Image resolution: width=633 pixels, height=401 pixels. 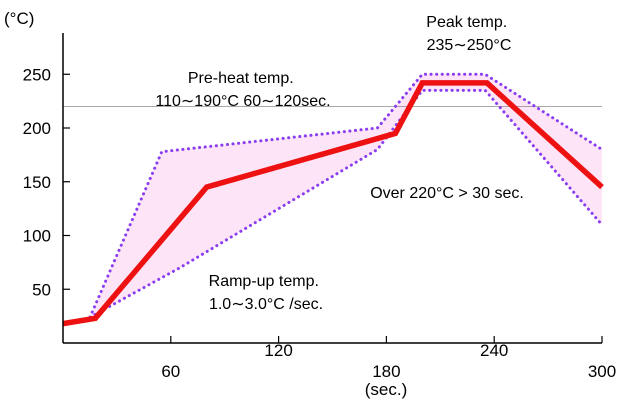 What do you see at coordinates (494, 350) in the screenshot?
I see `x-tick-label: 240` at bounding box center [494, 350].